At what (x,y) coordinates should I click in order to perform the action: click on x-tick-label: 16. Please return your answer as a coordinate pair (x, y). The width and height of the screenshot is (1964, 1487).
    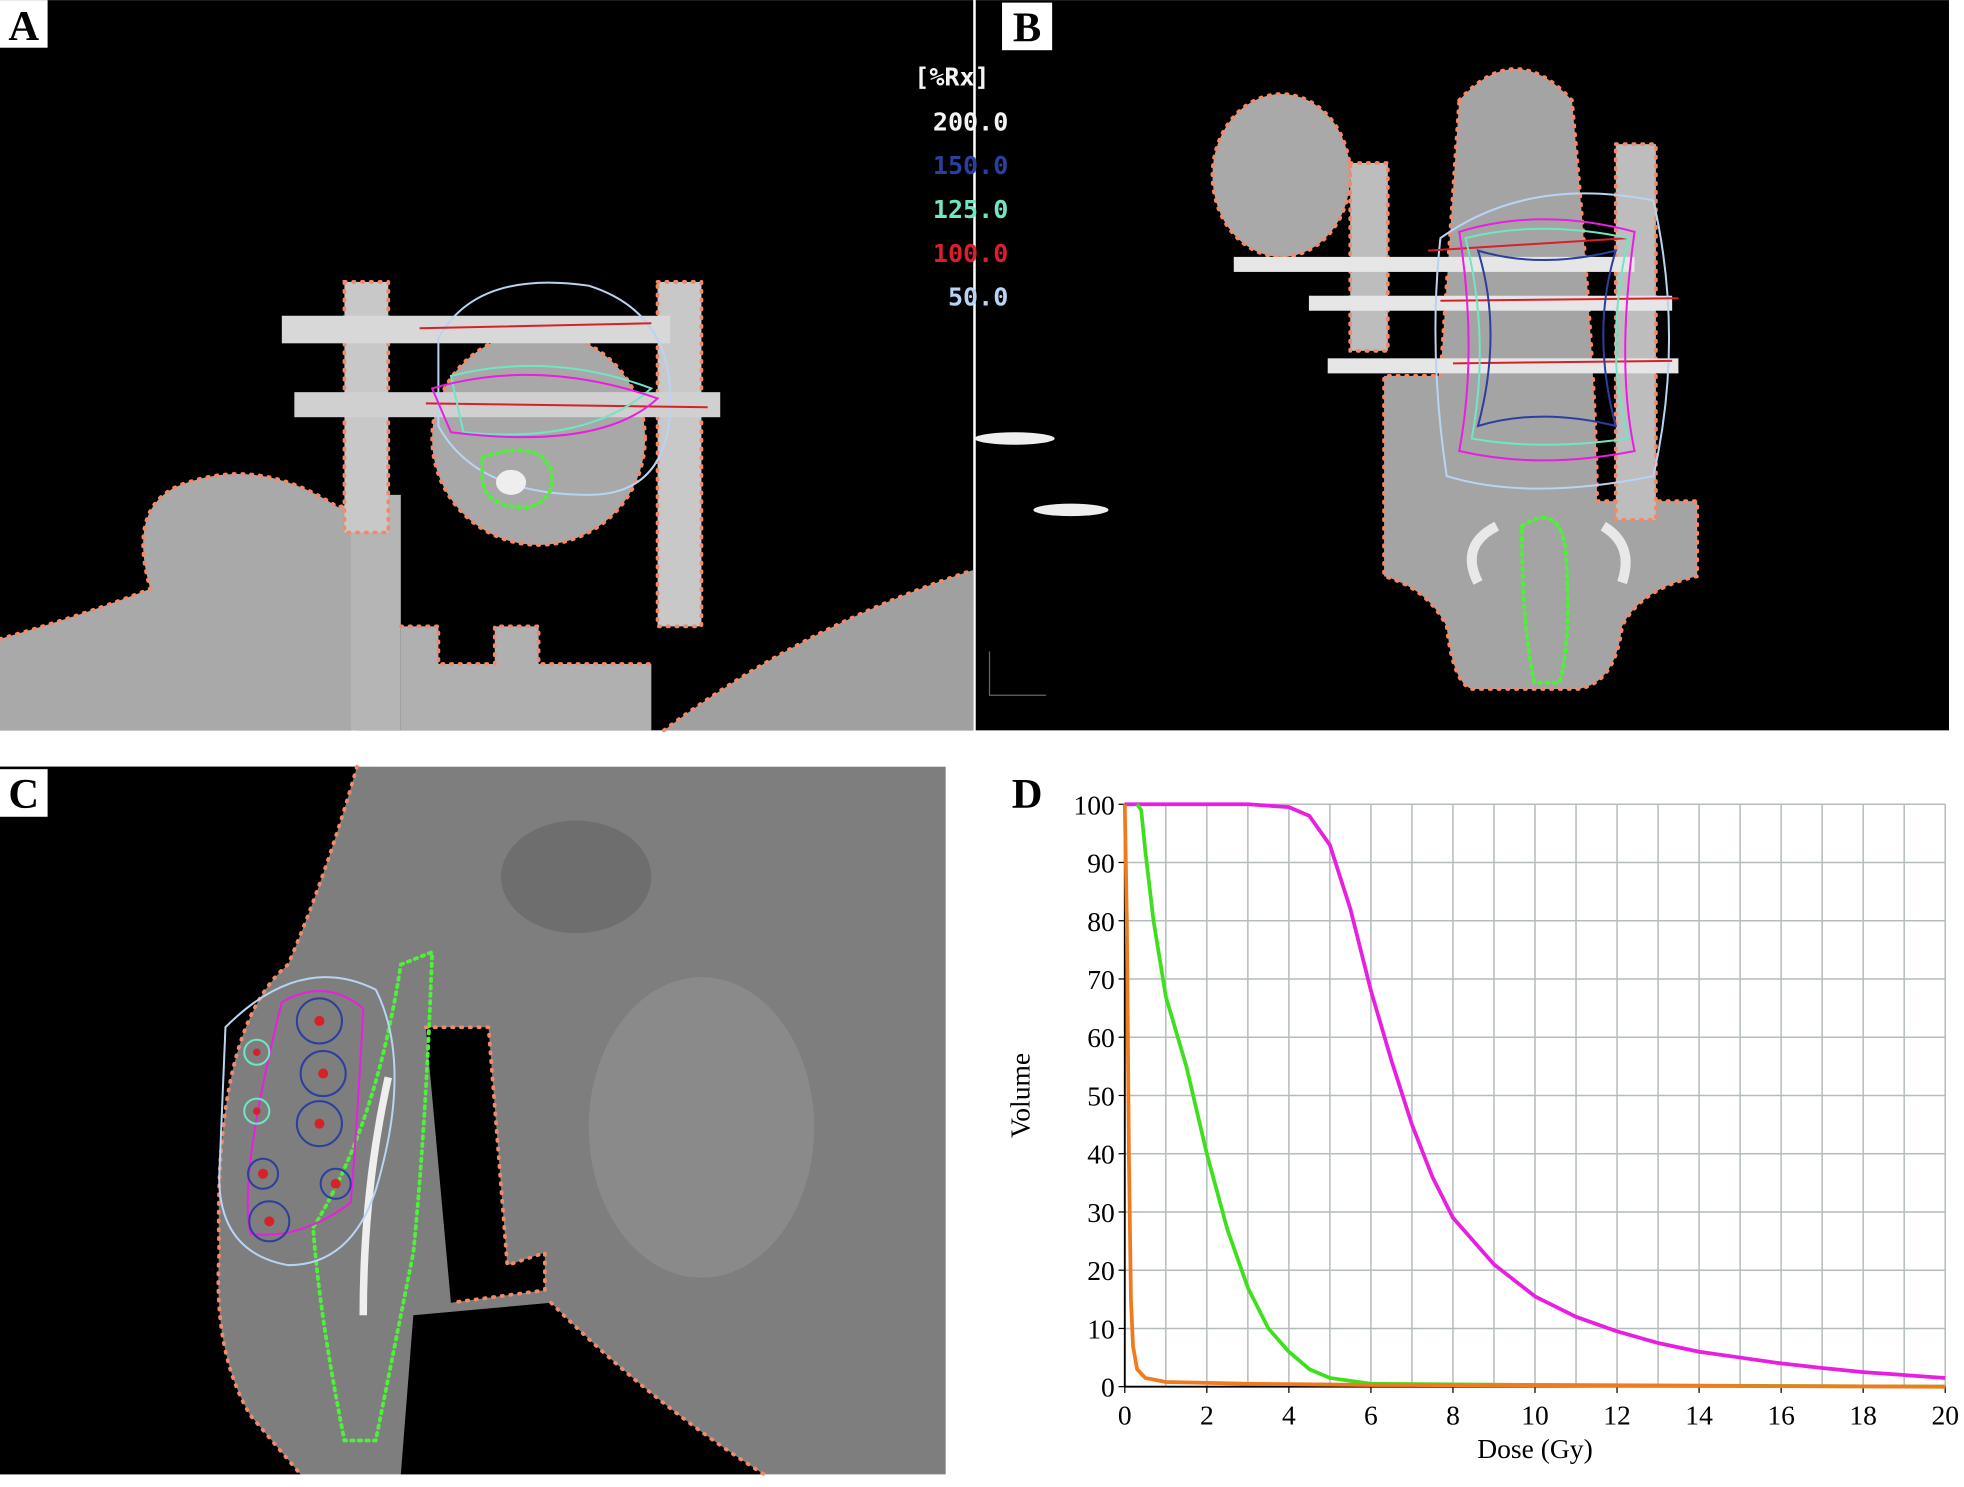
    Looking at the image, I should click on (1781, 1414).